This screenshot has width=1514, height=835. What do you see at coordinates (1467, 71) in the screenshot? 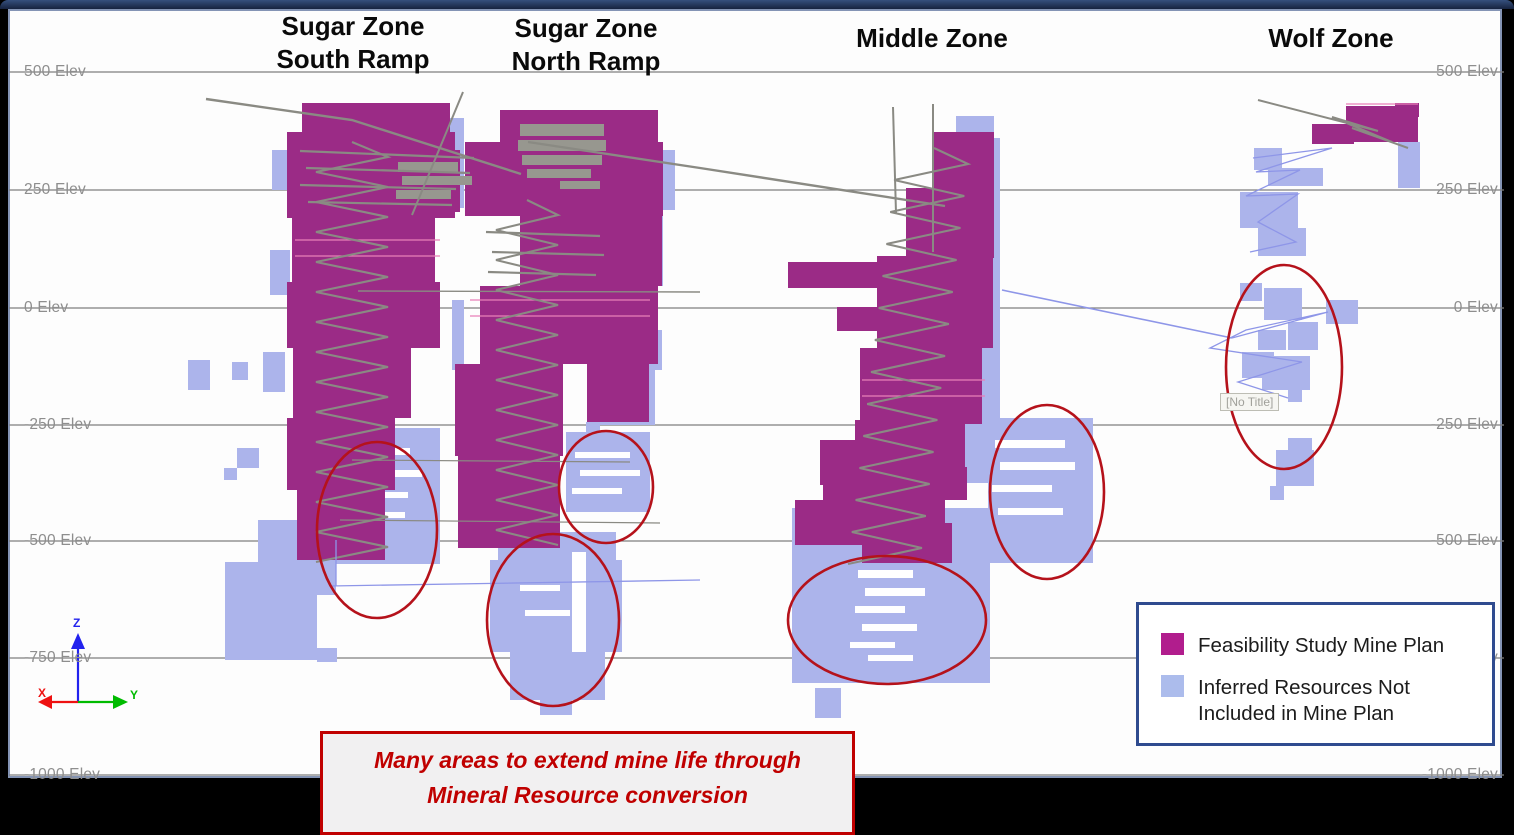
I see `elev-label-right-500: 500 Elev` at bounding box center [1467, 71].